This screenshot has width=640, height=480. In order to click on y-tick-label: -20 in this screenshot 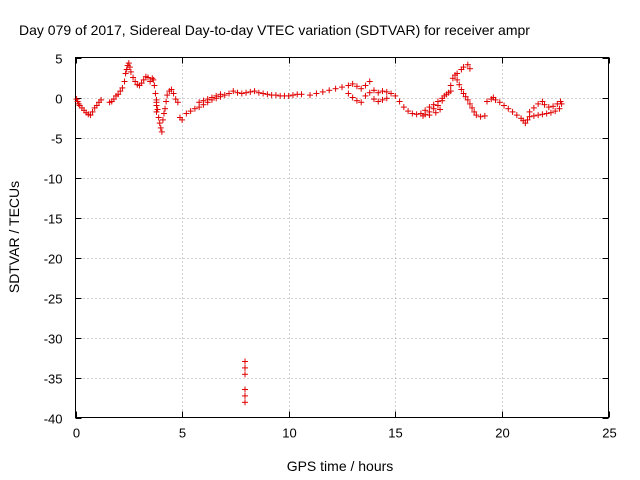, I will do `click(53, 259)`.